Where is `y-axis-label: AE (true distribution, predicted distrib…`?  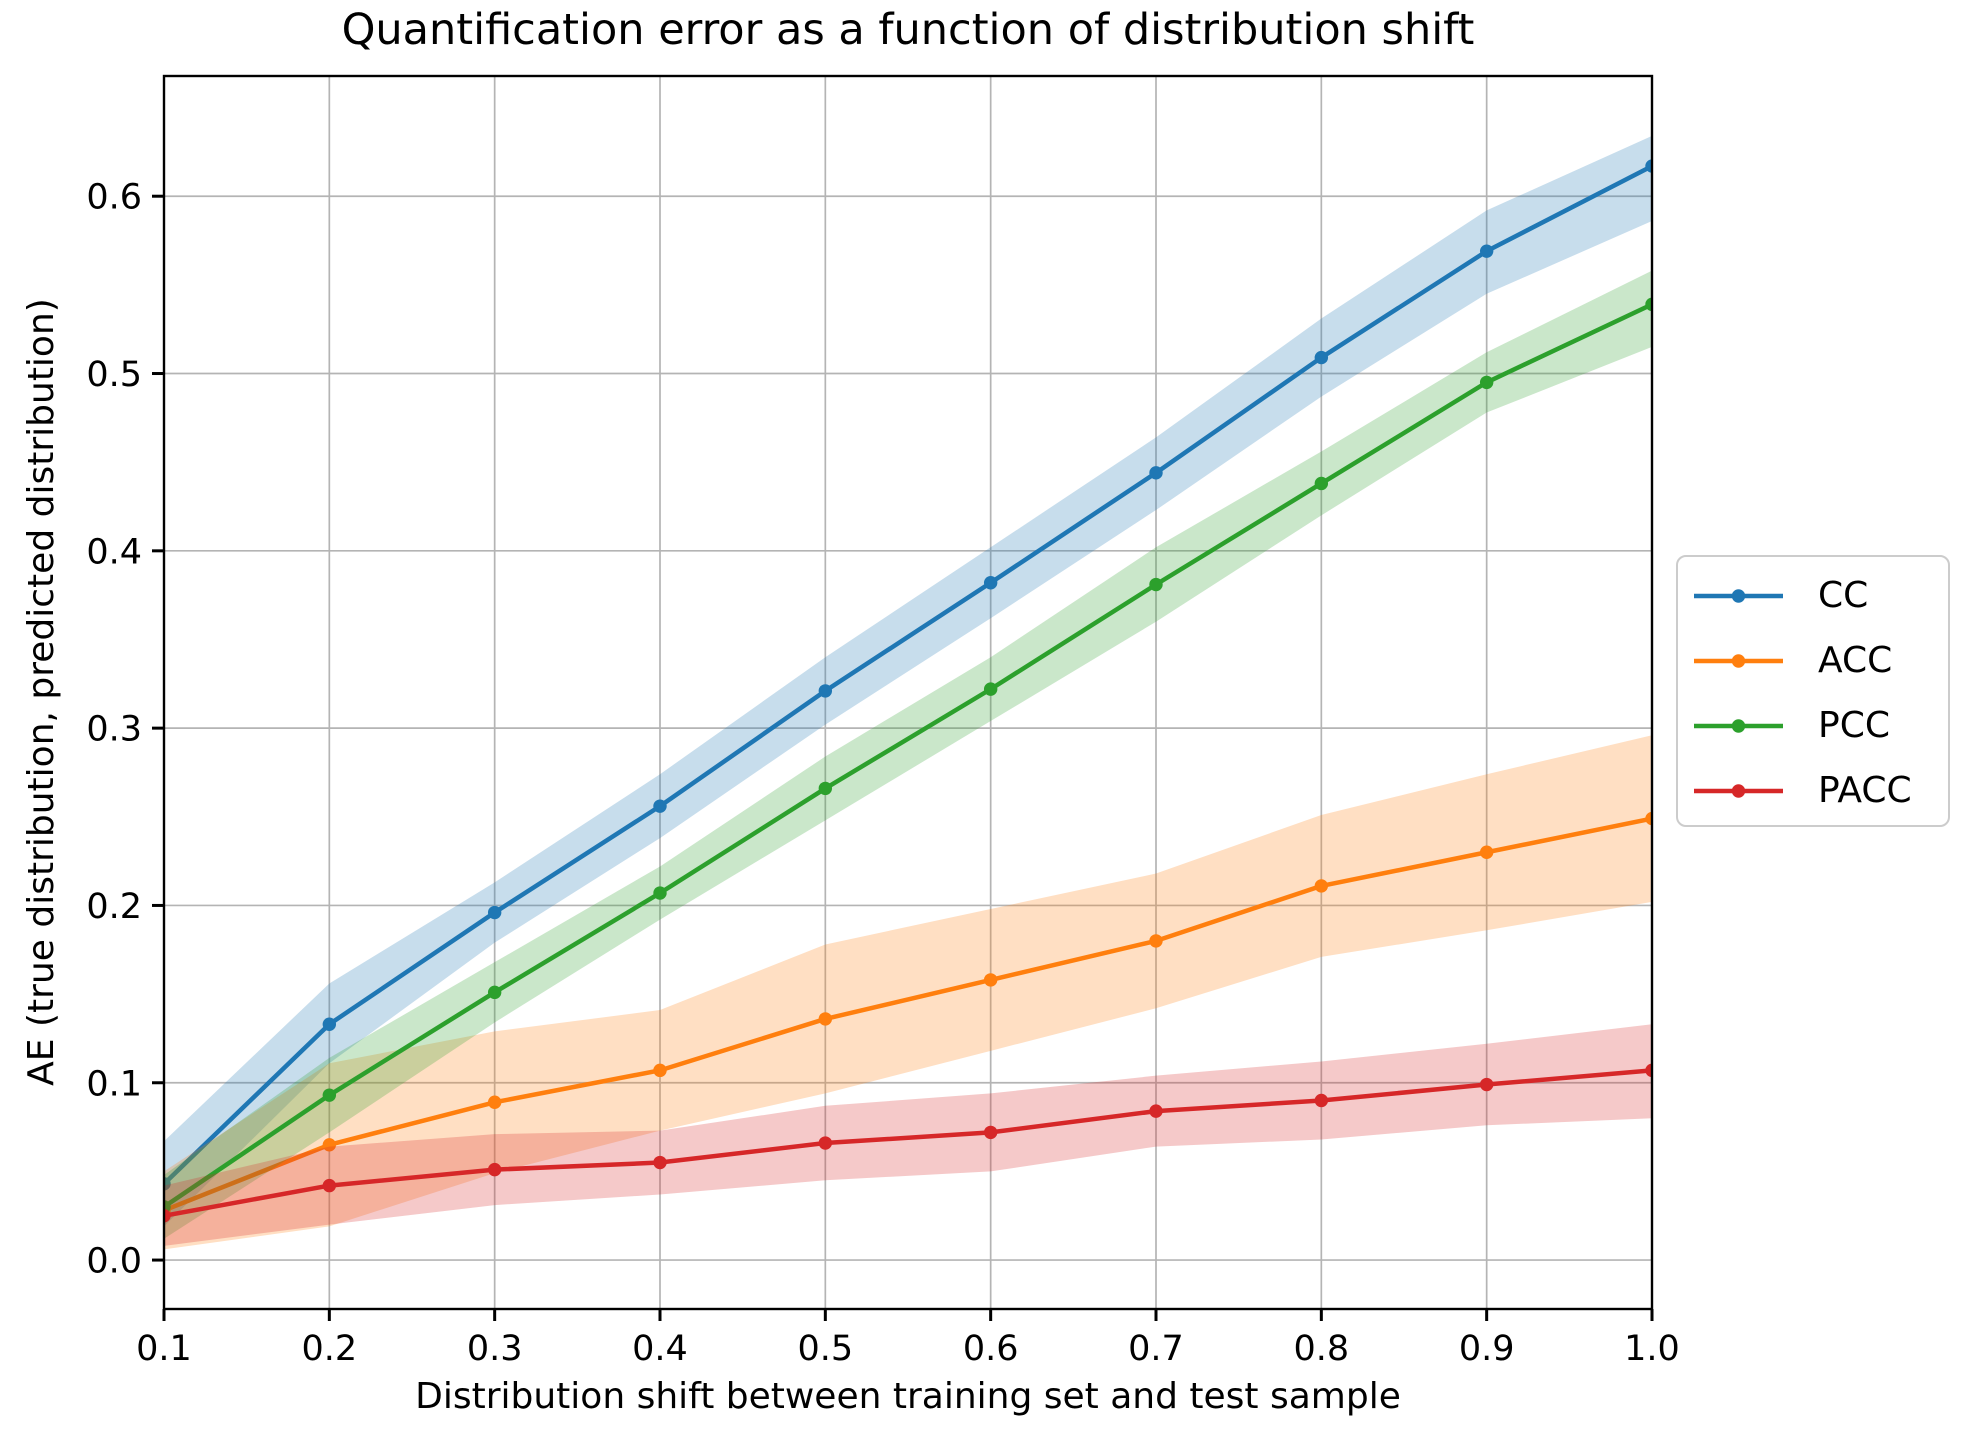
y-axis-label: AE (true distribution, predicted distrib… is located at coordinates (41, 692).